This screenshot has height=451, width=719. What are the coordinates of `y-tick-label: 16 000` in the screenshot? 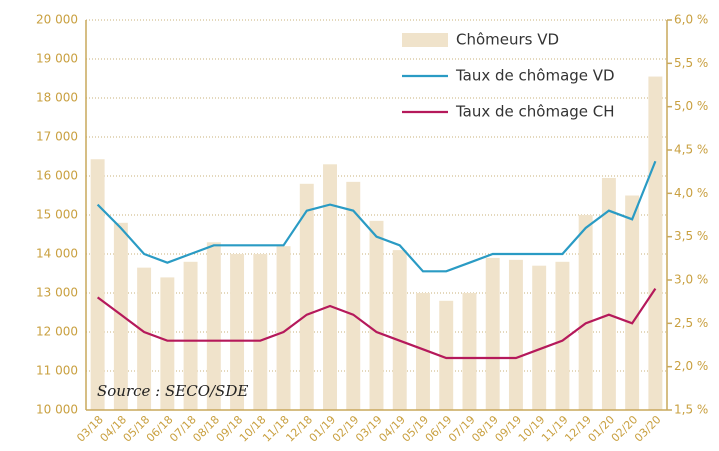 It's located at (57, 176).